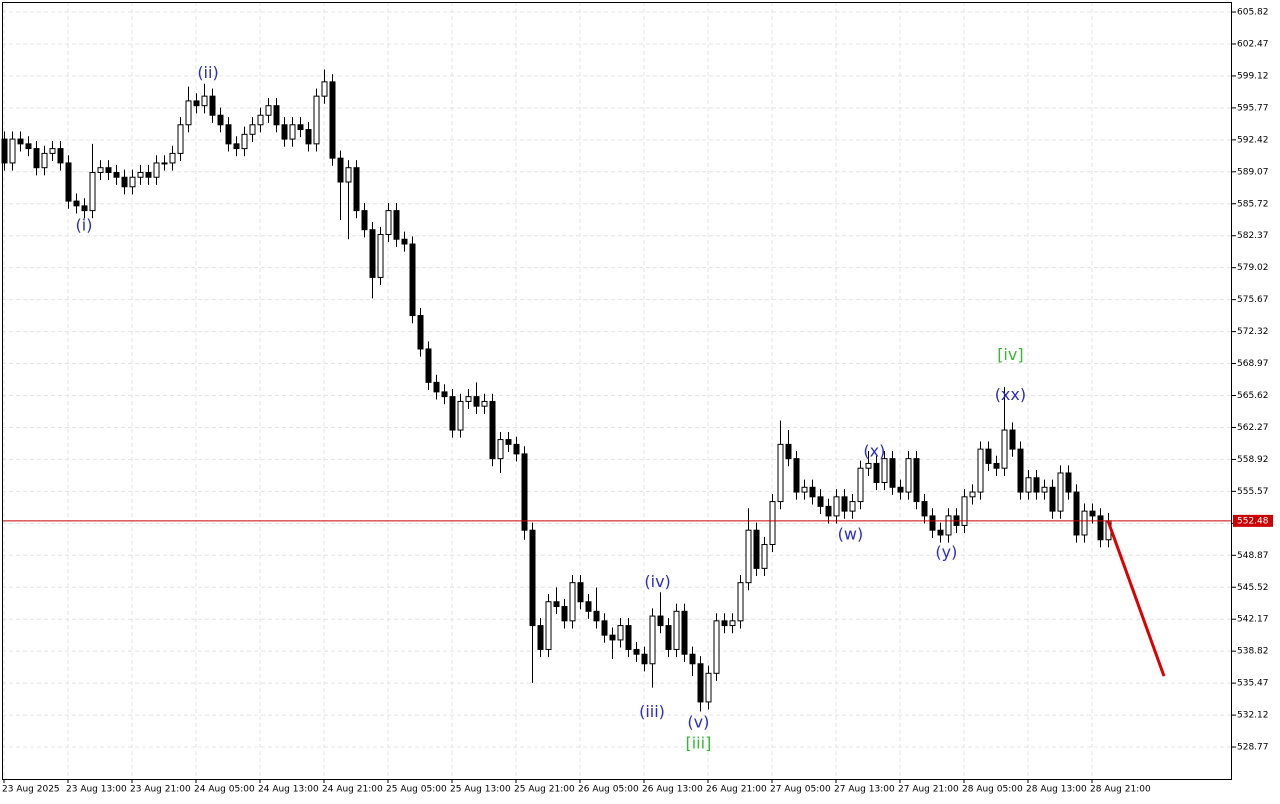  I want to click on x-tick-label: 25 Aug 21:00, so click(544, 790).